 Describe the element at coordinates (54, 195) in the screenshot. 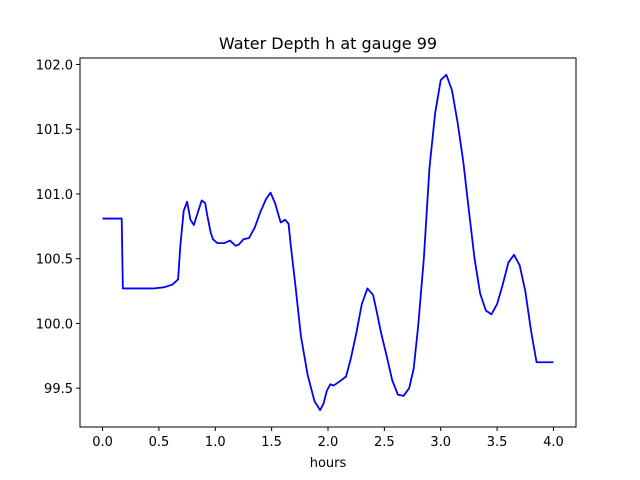

I see `y-tick-label: 101.0` at that location.